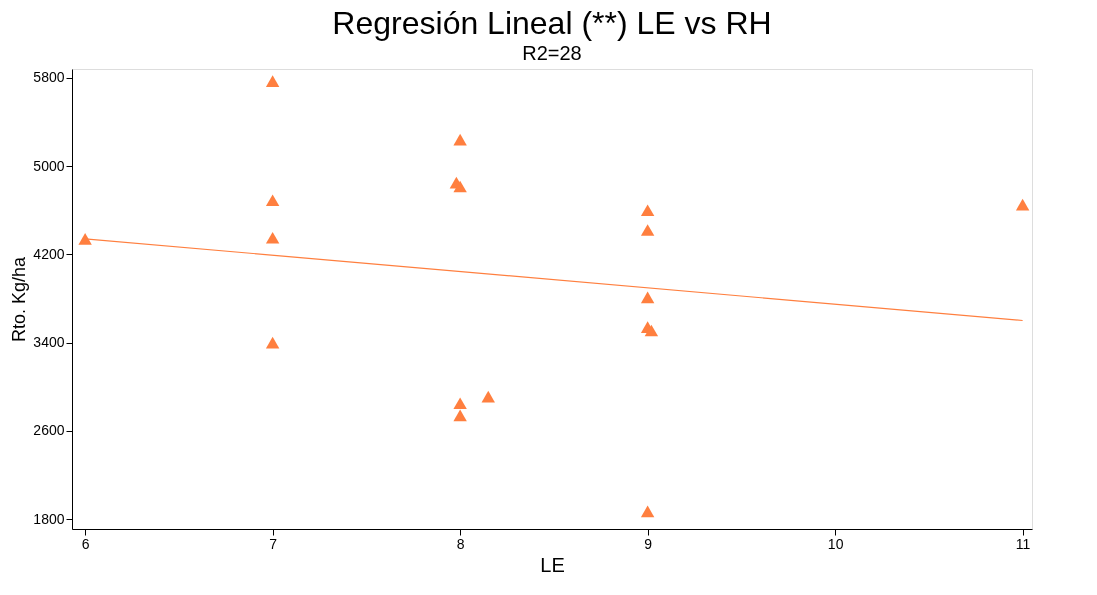 Image resolution: width=1097 pixels, height=595 pixels. Describe the element at coordinates (552, 23) in the screenshot. I see `chart-title: Regresión Lineal (**) LE vs RH` at that location.